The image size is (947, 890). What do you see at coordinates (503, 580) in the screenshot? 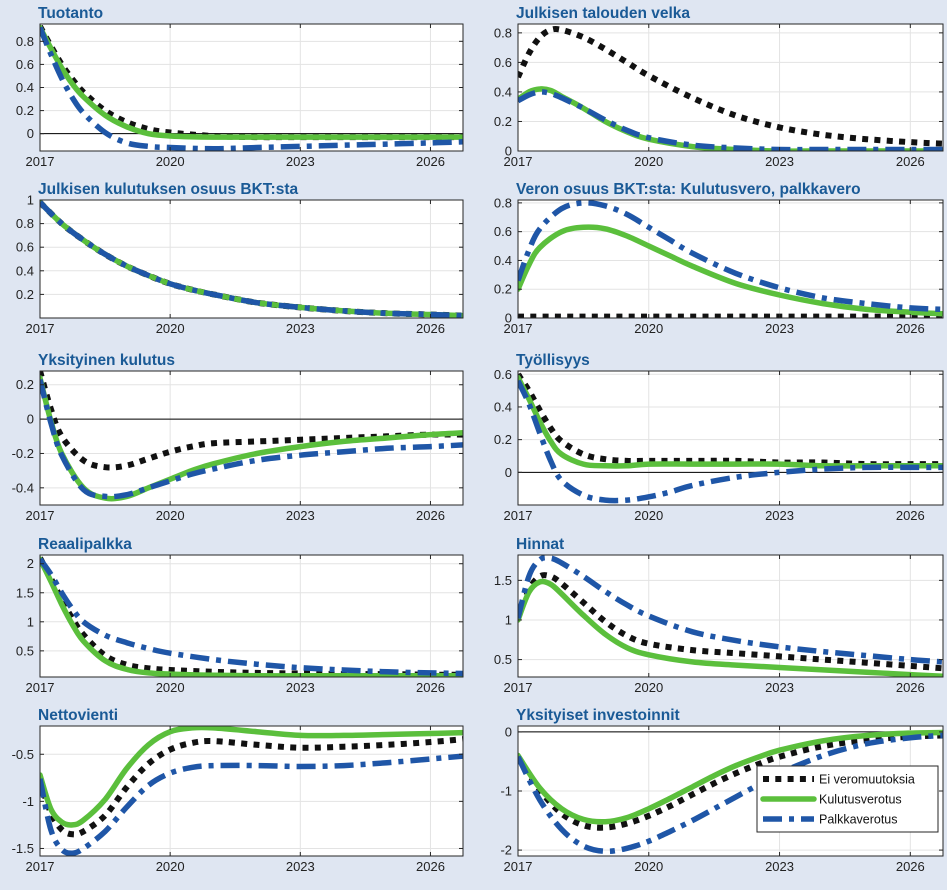
I see `y-tick-label: 1.5` at bounding box center [503, 580].